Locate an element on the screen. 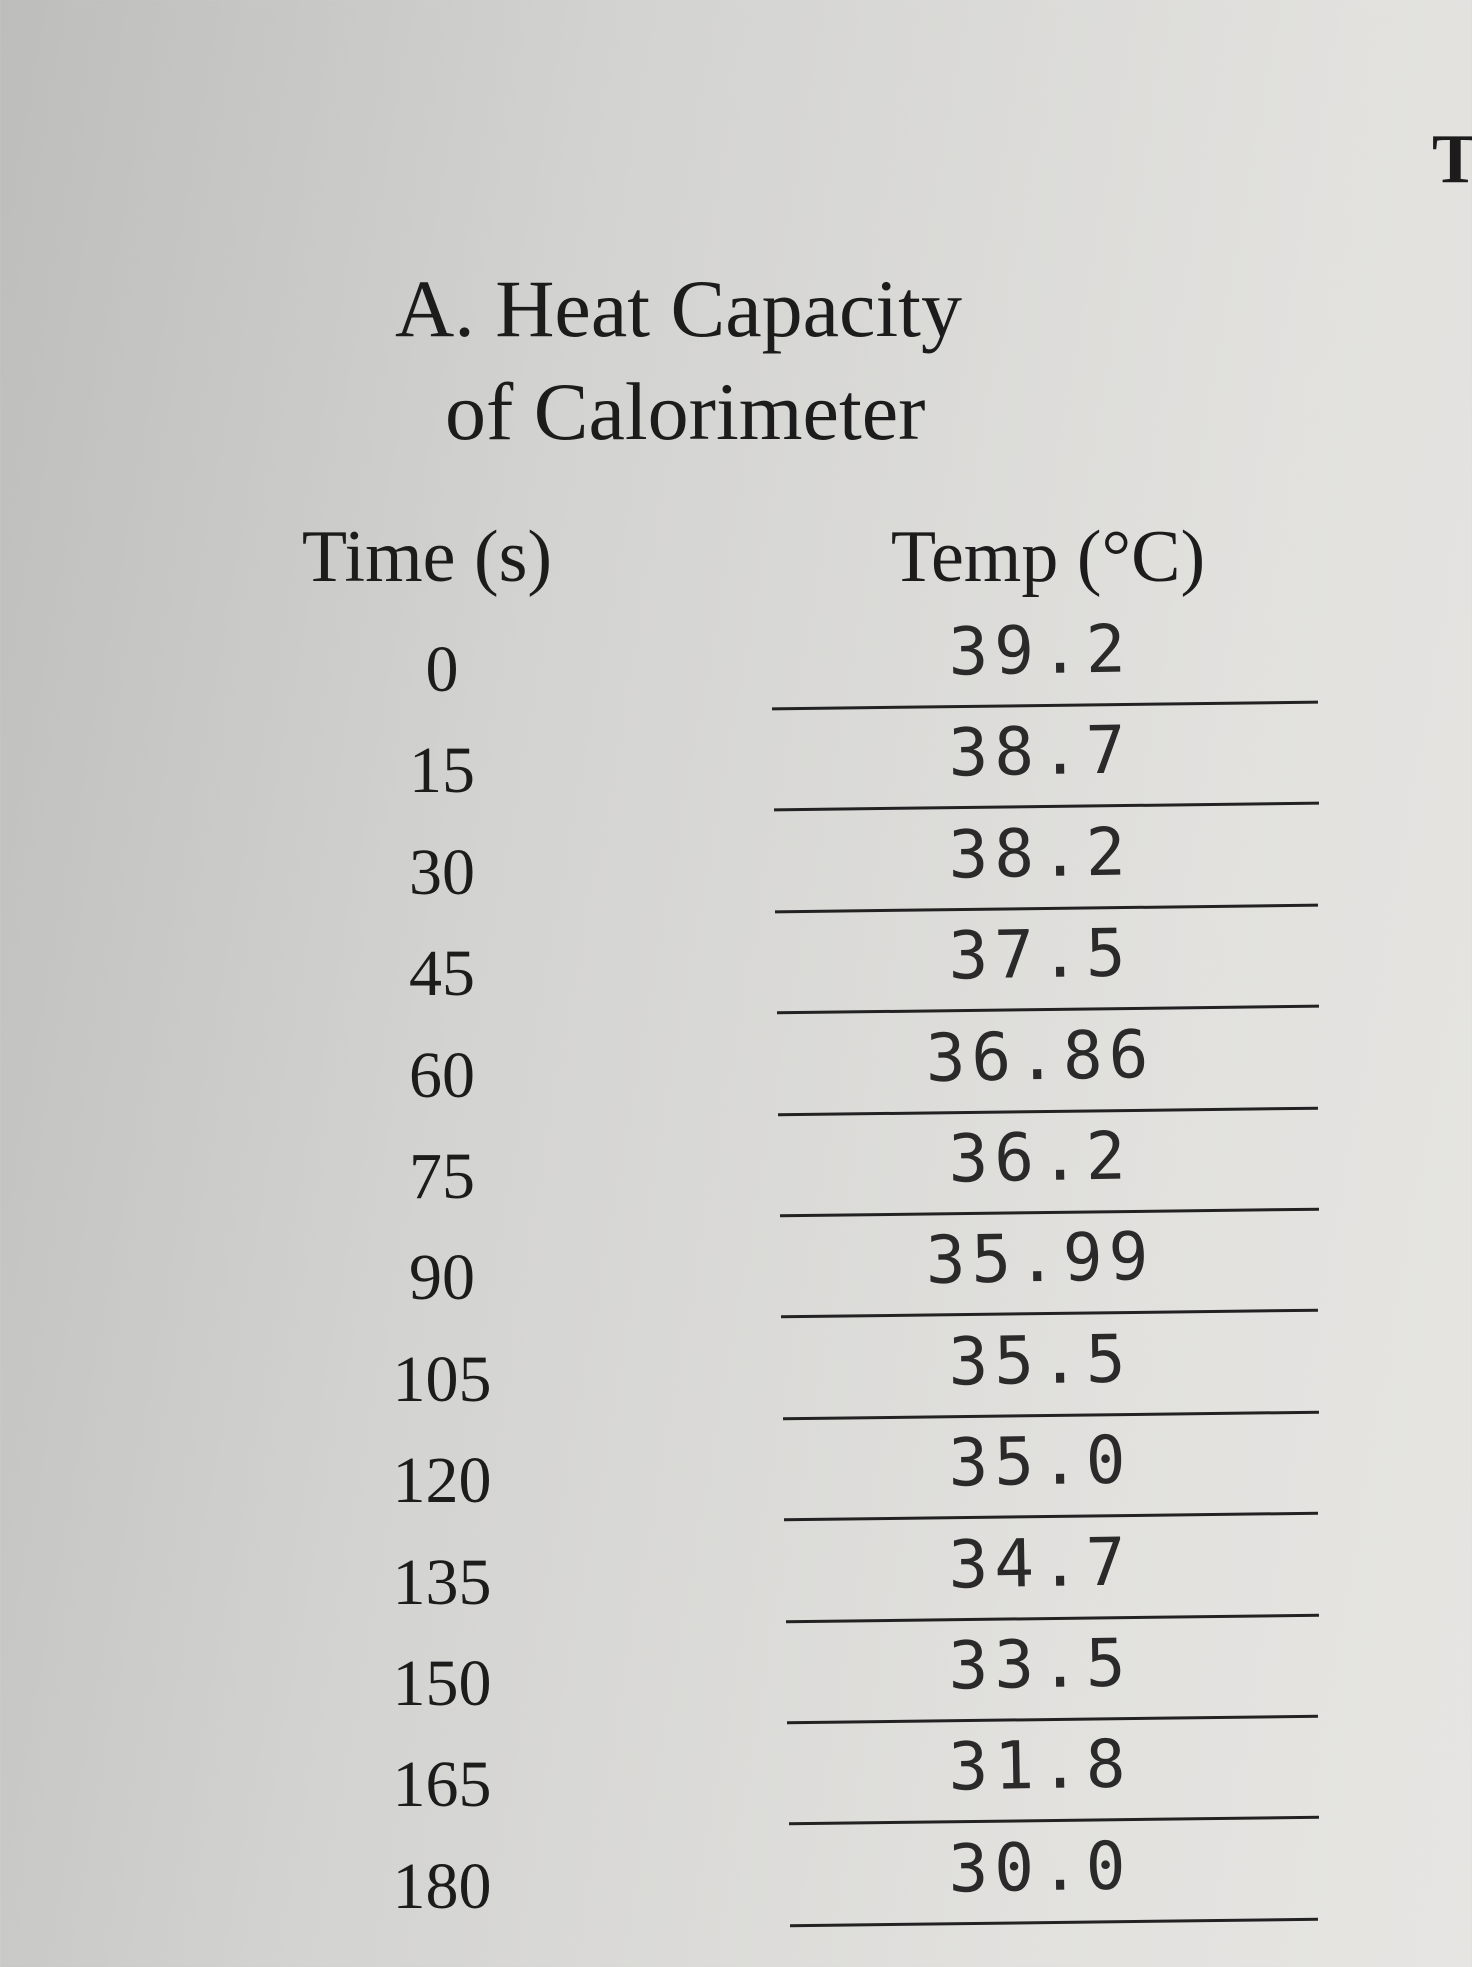 Image resolution: width=1472 pixels, height=1967 pixels. temp-cell: 34.7 is located at coordinates (1040, 1563).